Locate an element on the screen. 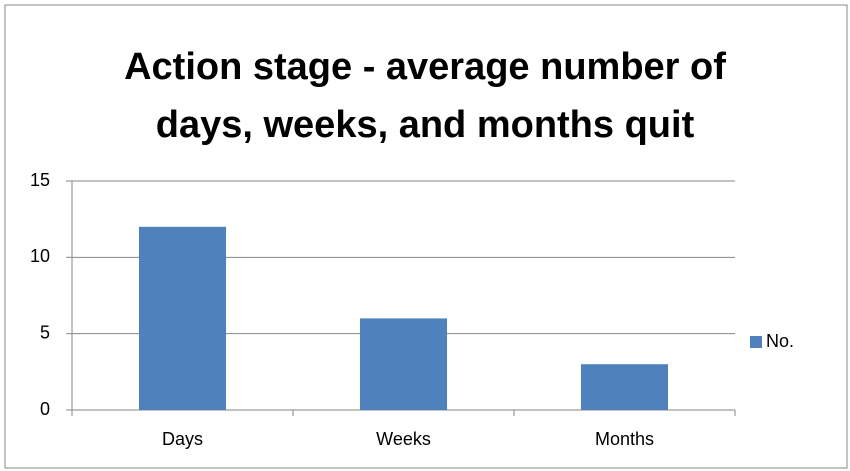 This screenshot has height=471, width=850. y-tick-label: 5 is located at coordinates (45, 332).